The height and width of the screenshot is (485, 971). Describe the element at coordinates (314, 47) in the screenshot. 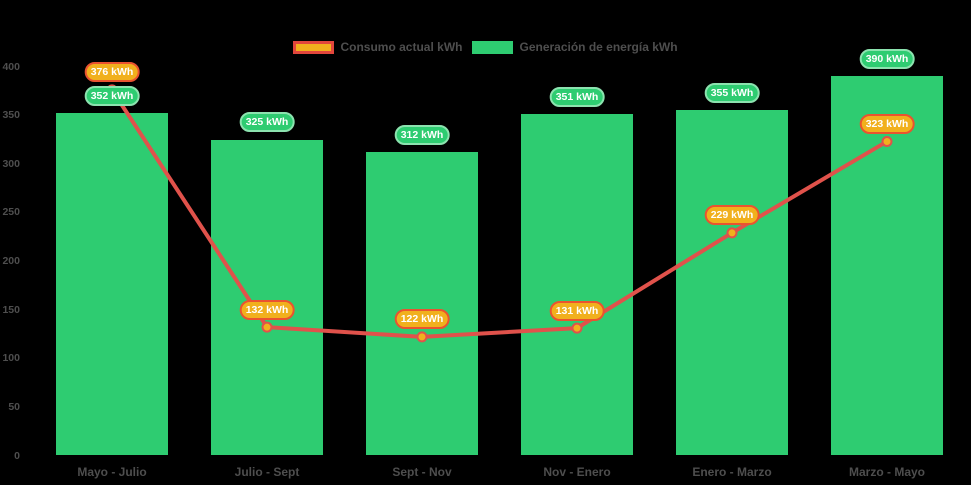

I see `legend-swatch-consumo-icon` at that location.